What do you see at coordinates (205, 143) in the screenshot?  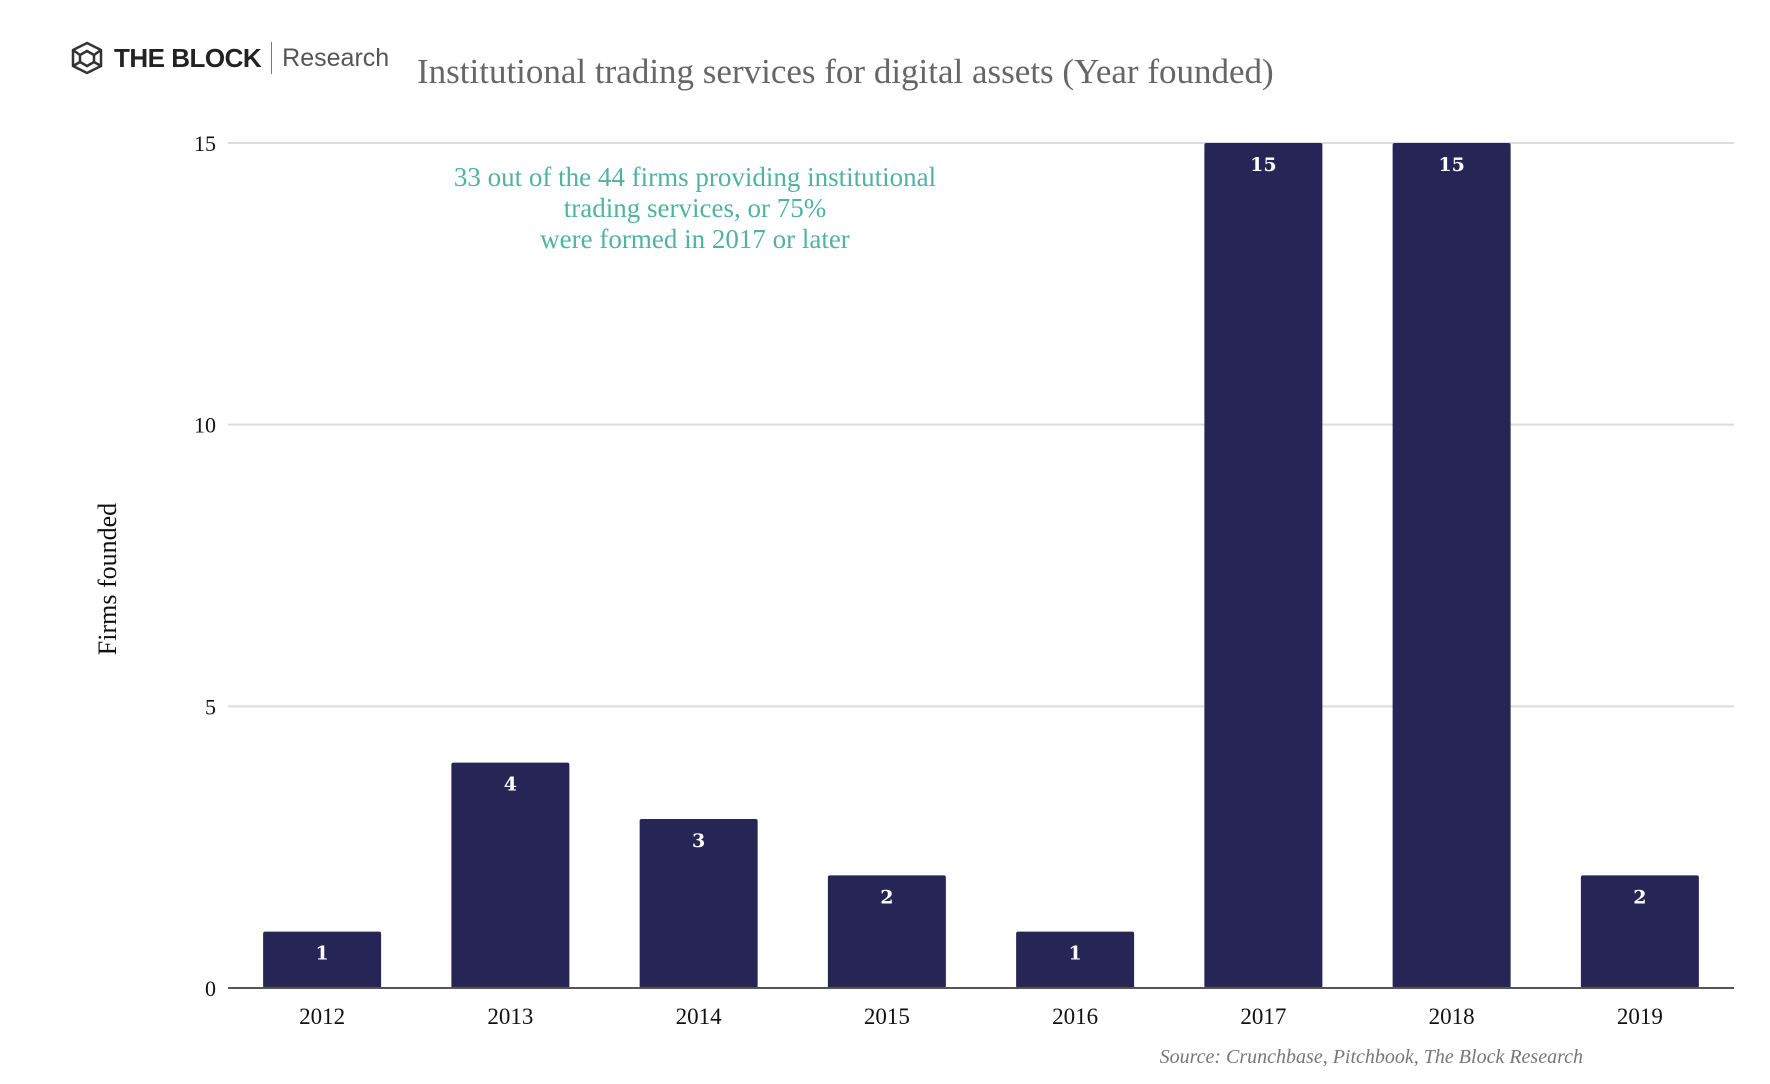 I see `y-tick-label: 15` at bounding box center [205, 143].